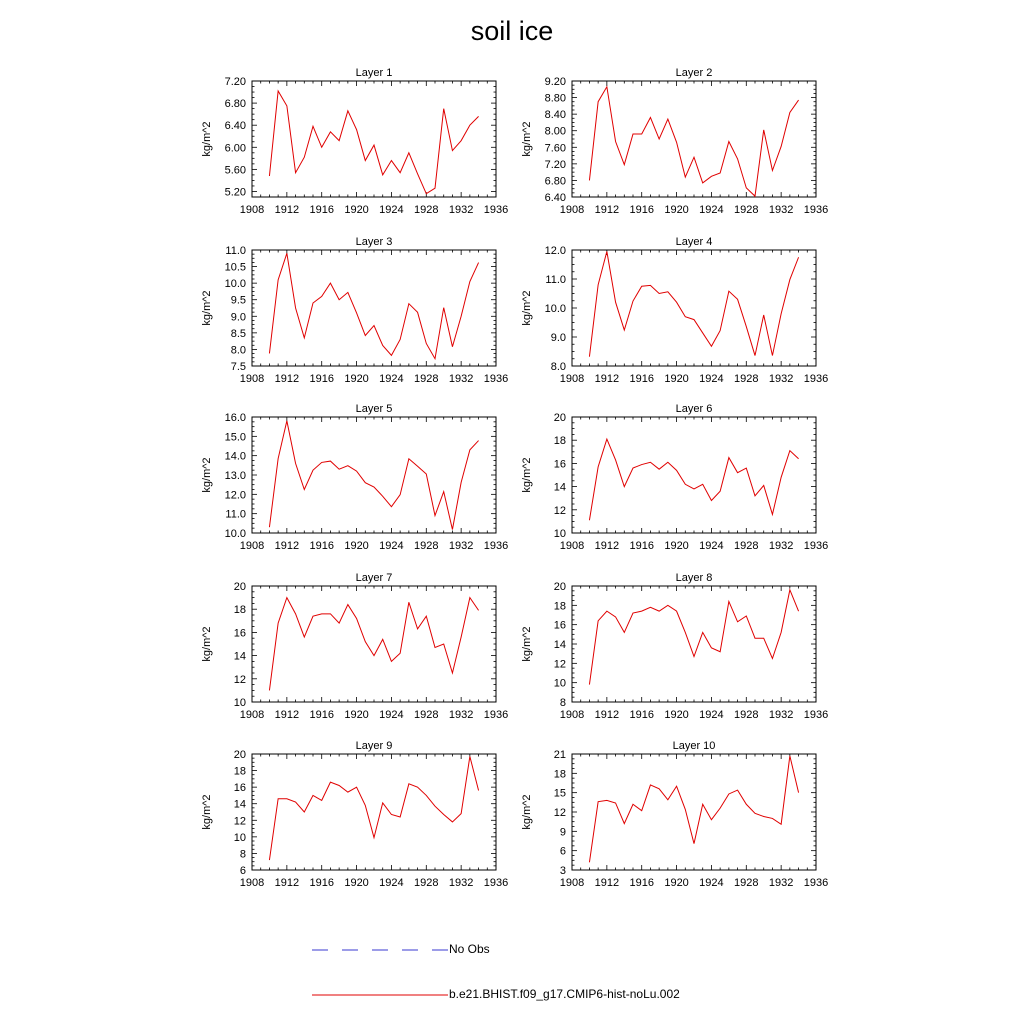 The image size is (1024, 1024). I want to click on panel-6-ytick-label: 10, so click(560, 534).